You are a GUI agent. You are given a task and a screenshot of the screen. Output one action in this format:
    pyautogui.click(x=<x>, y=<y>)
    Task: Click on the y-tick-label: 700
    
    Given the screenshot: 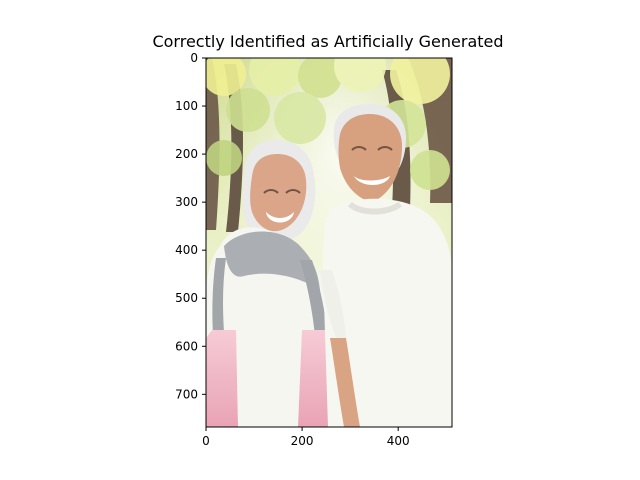 What is the action you would take?
    pyautogui.click(x=186, y=394)
    